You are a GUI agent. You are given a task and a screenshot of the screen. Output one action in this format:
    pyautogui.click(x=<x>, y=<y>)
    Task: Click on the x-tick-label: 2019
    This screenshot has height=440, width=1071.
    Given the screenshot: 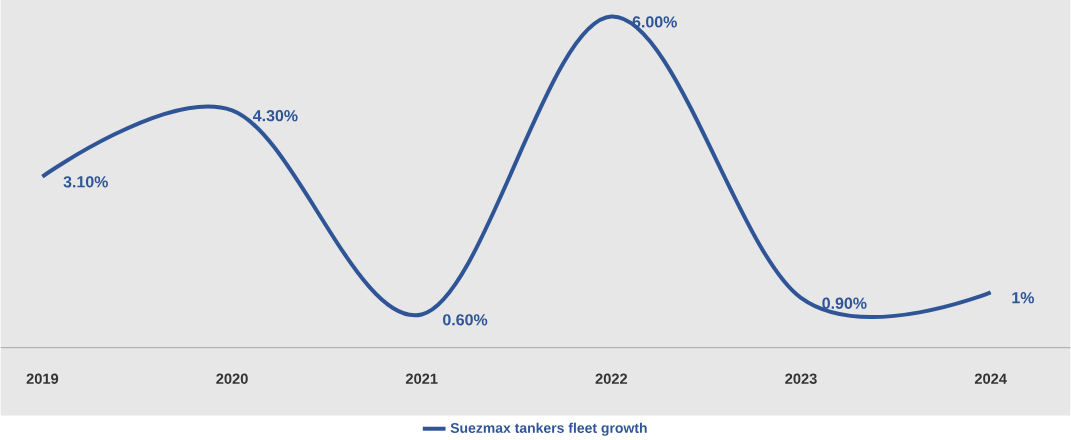 What is the action you would take?
    pyautogui.click(x=42, y=378)
    